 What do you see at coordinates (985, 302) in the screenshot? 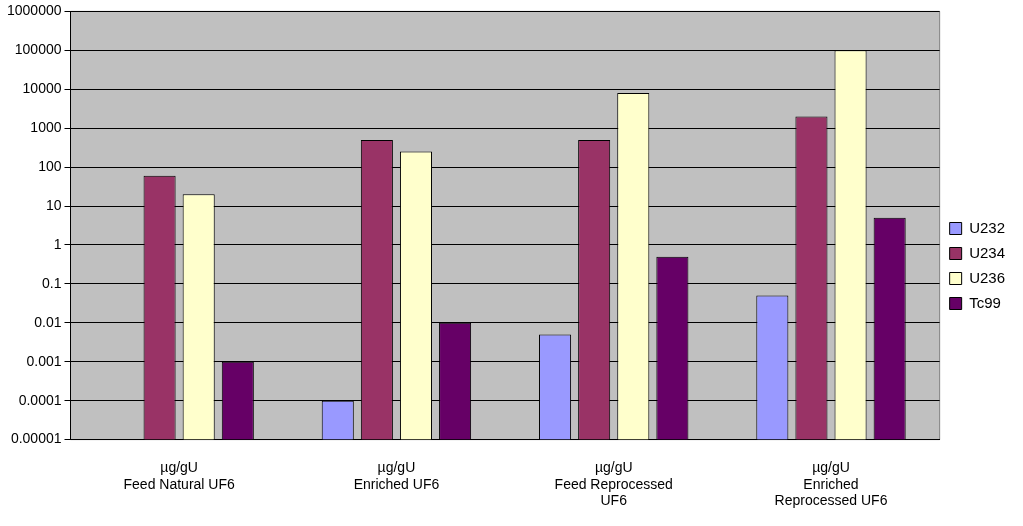
I see `legend-label: Tc99` at bounding box center [985, 302].